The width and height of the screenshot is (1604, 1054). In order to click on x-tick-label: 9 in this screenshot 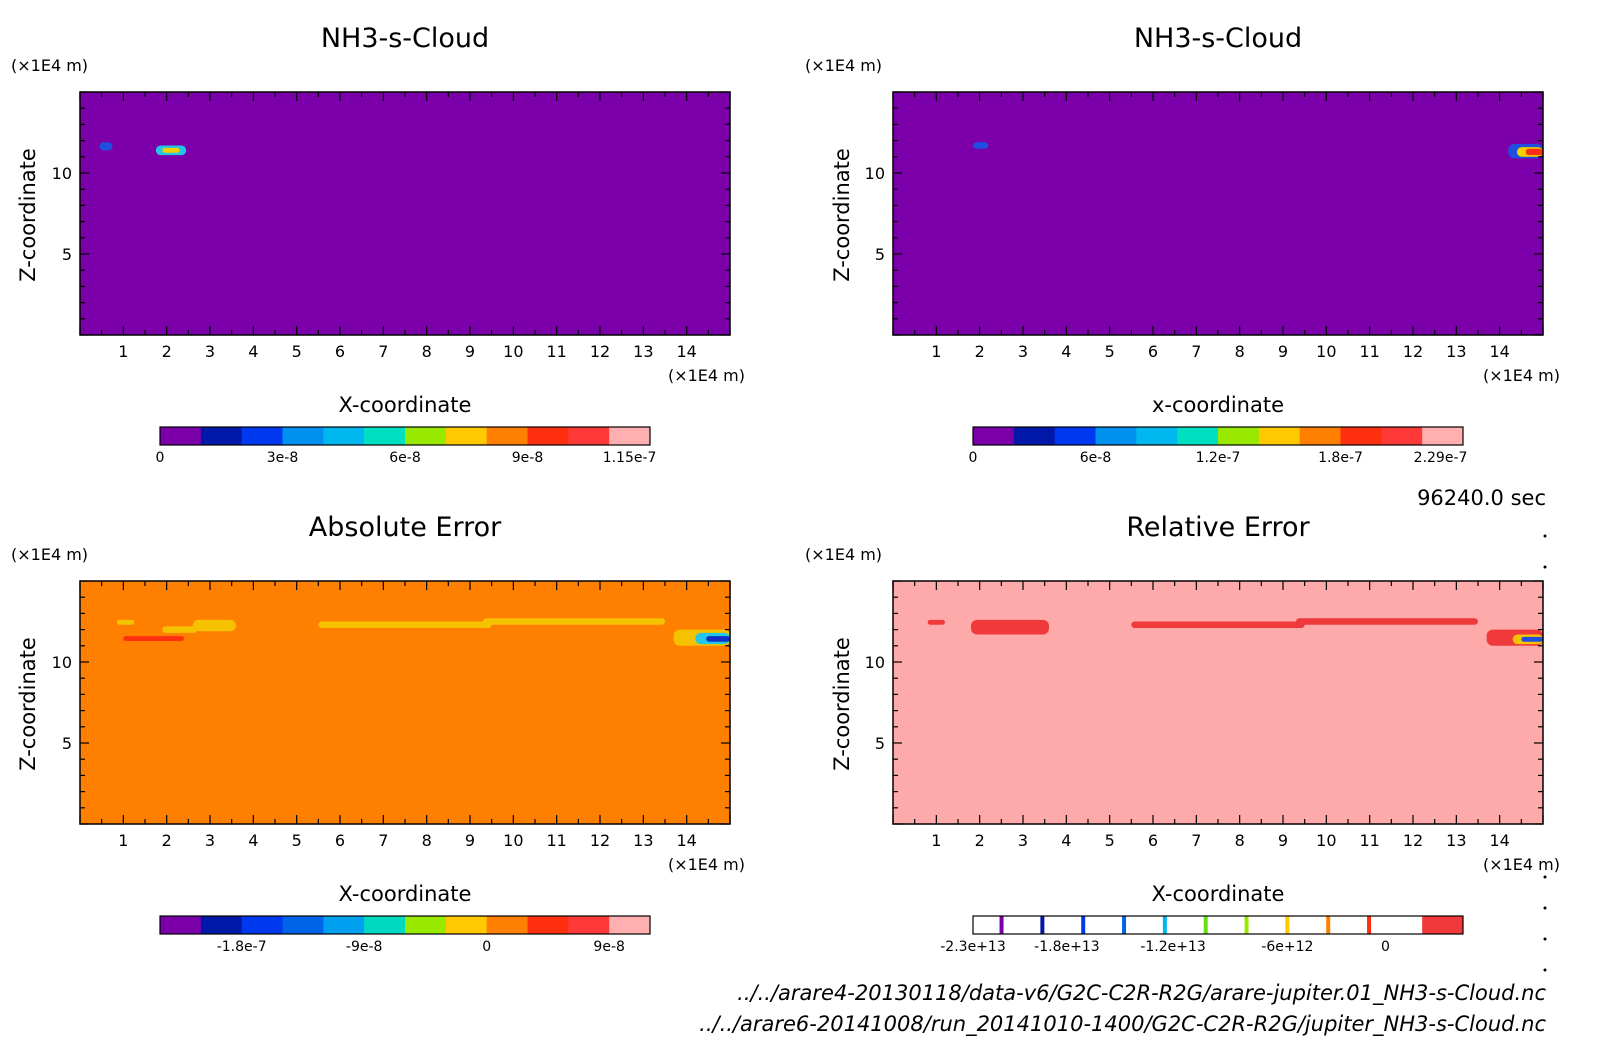, I will do `click(1283, 840)`.